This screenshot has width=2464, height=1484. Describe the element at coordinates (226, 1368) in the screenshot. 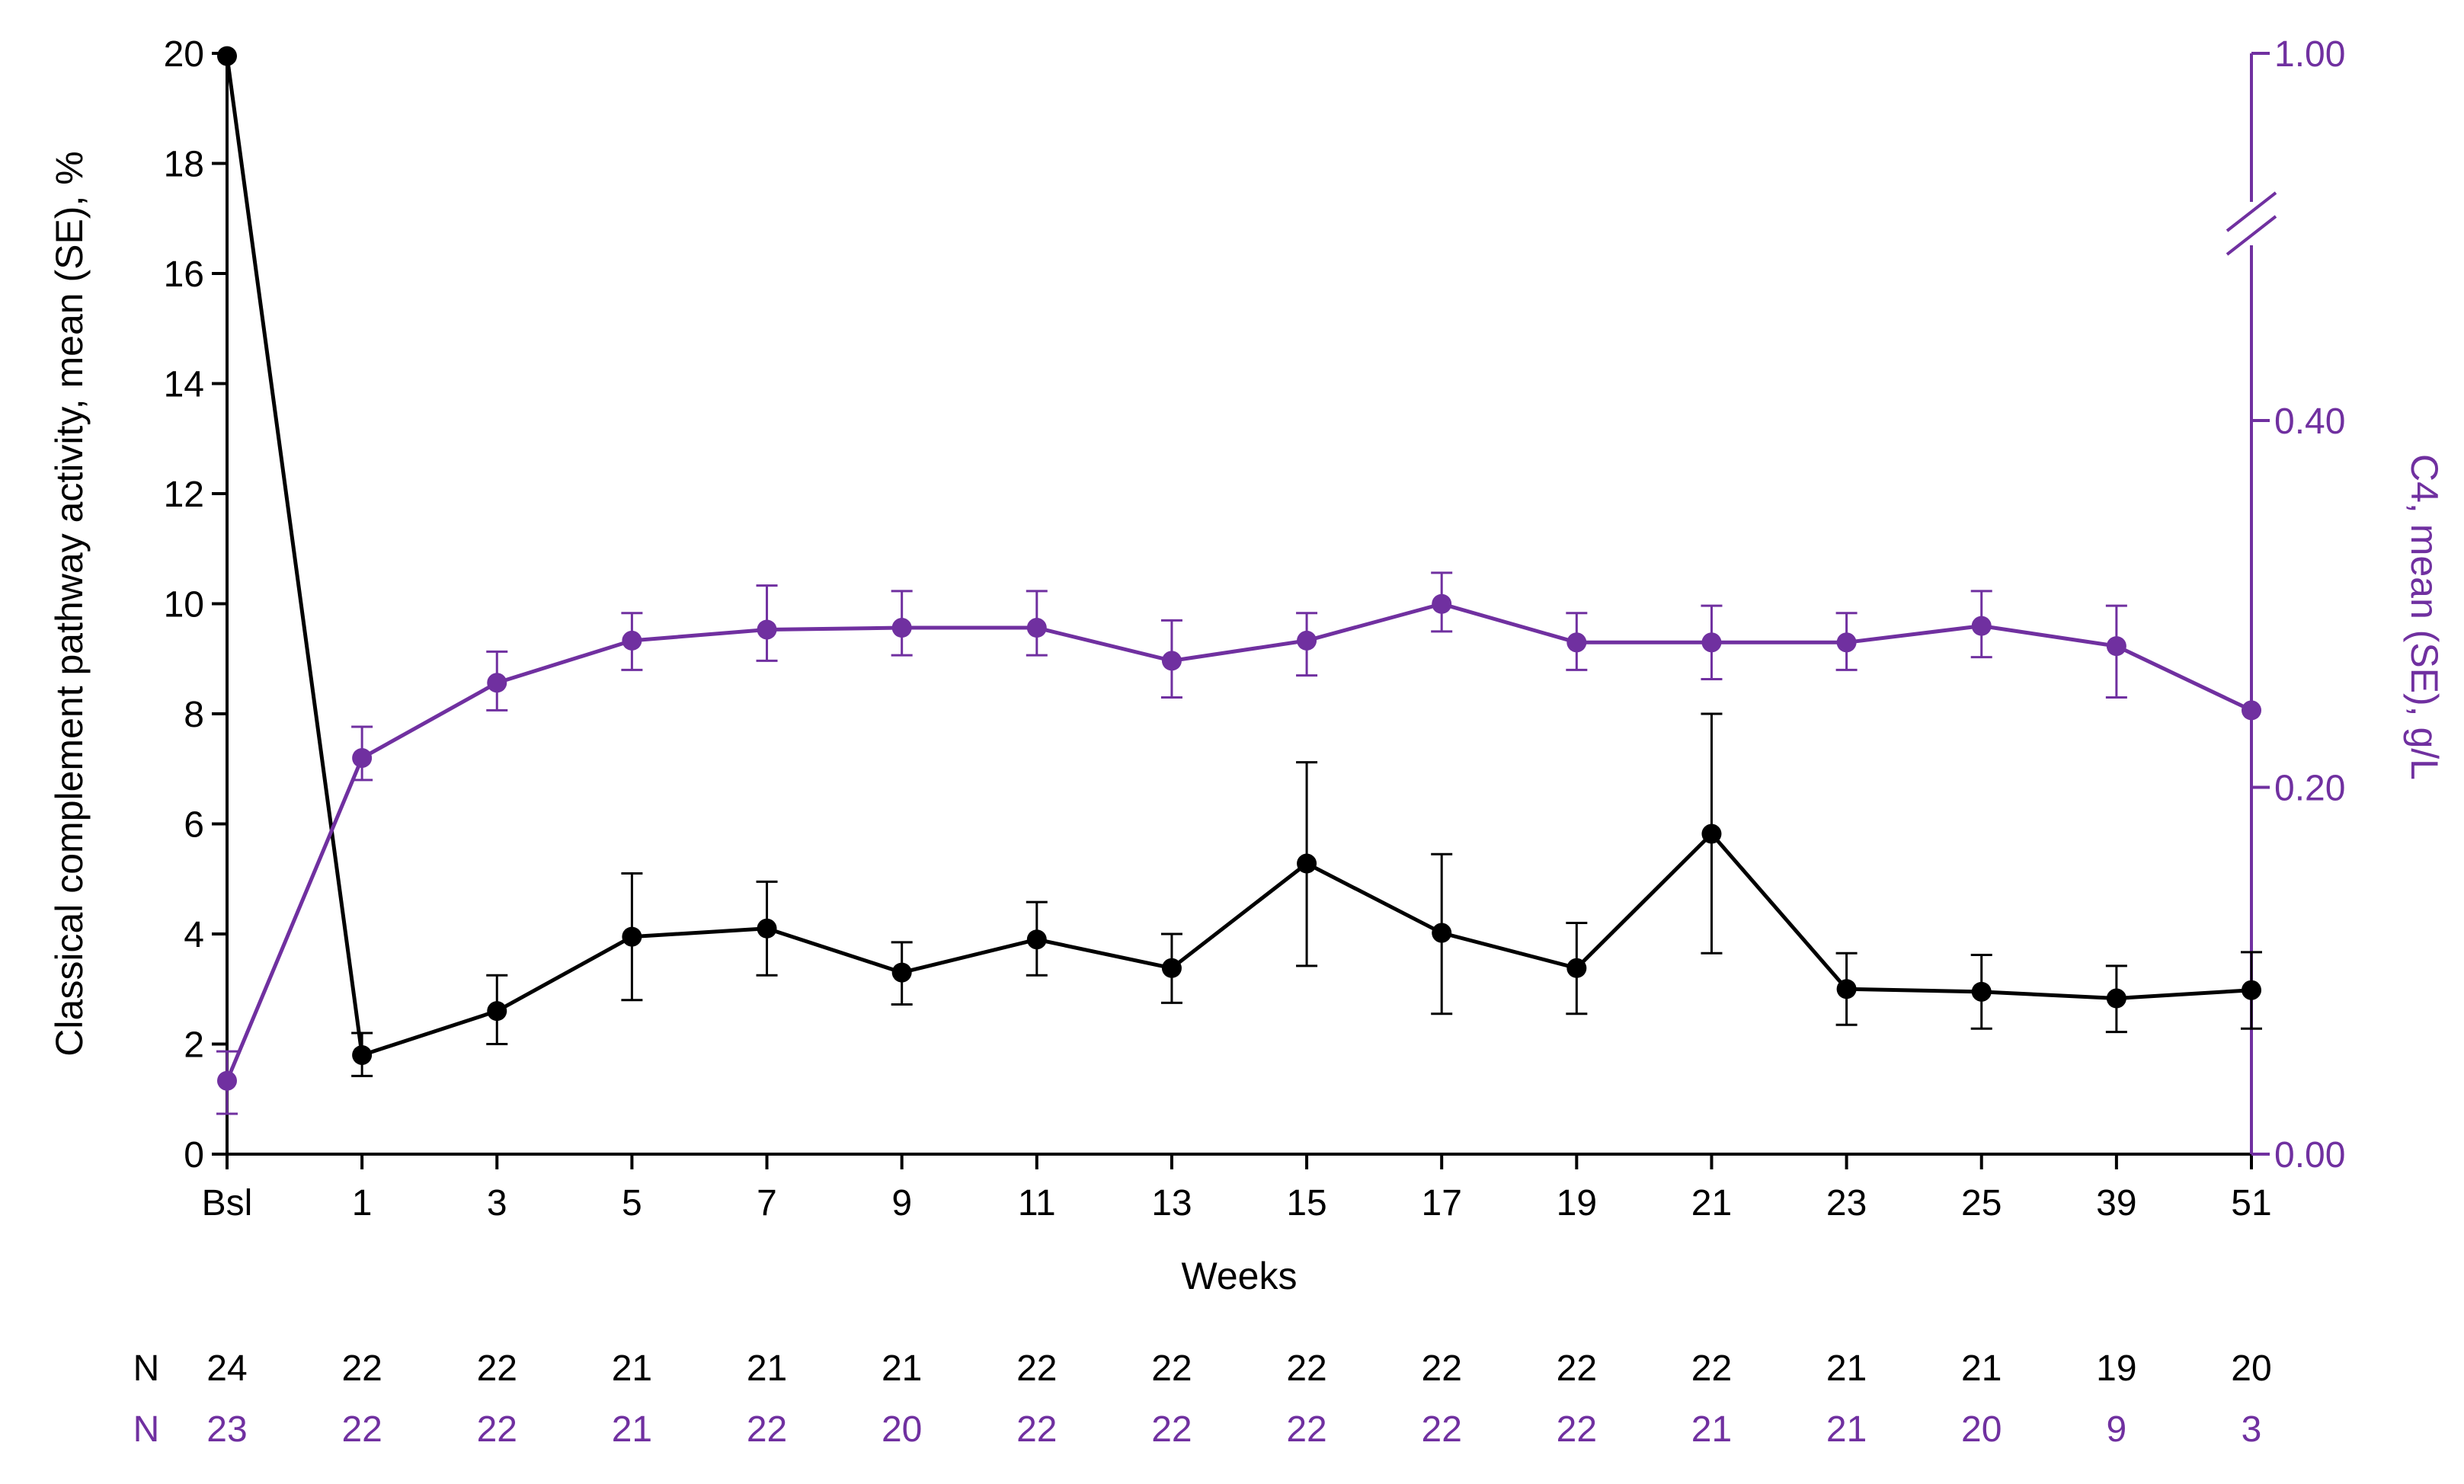

I see `n-value: 24` at that location.